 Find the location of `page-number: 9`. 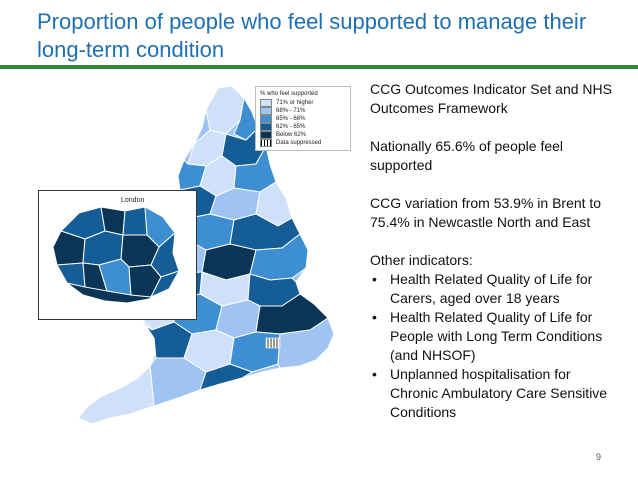

page-number: 9 is located at coordinates (599, 457).